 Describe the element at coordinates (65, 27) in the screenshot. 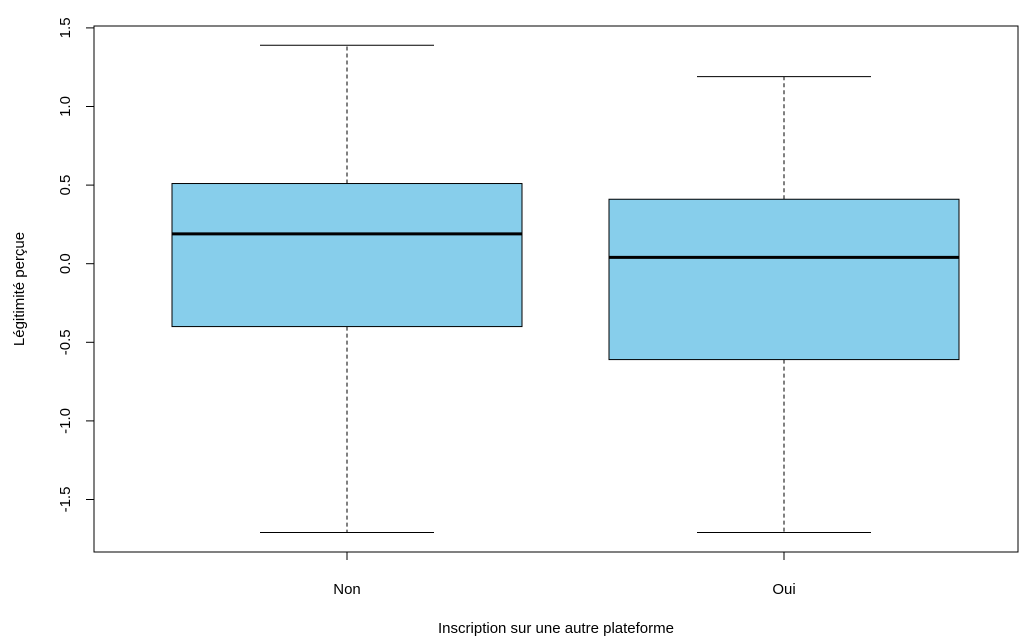

I see `y-tick-label: 1.5` at that location.